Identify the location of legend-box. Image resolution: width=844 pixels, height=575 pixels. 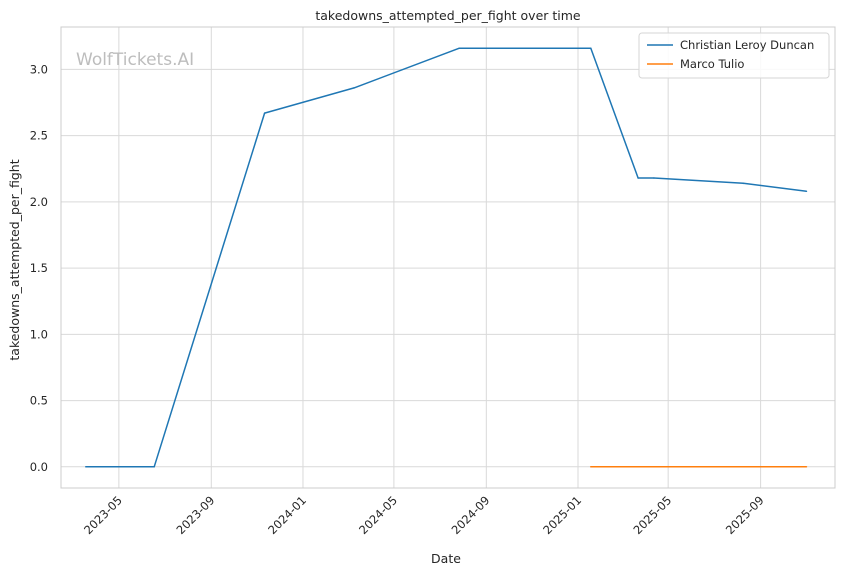
(734, 55).